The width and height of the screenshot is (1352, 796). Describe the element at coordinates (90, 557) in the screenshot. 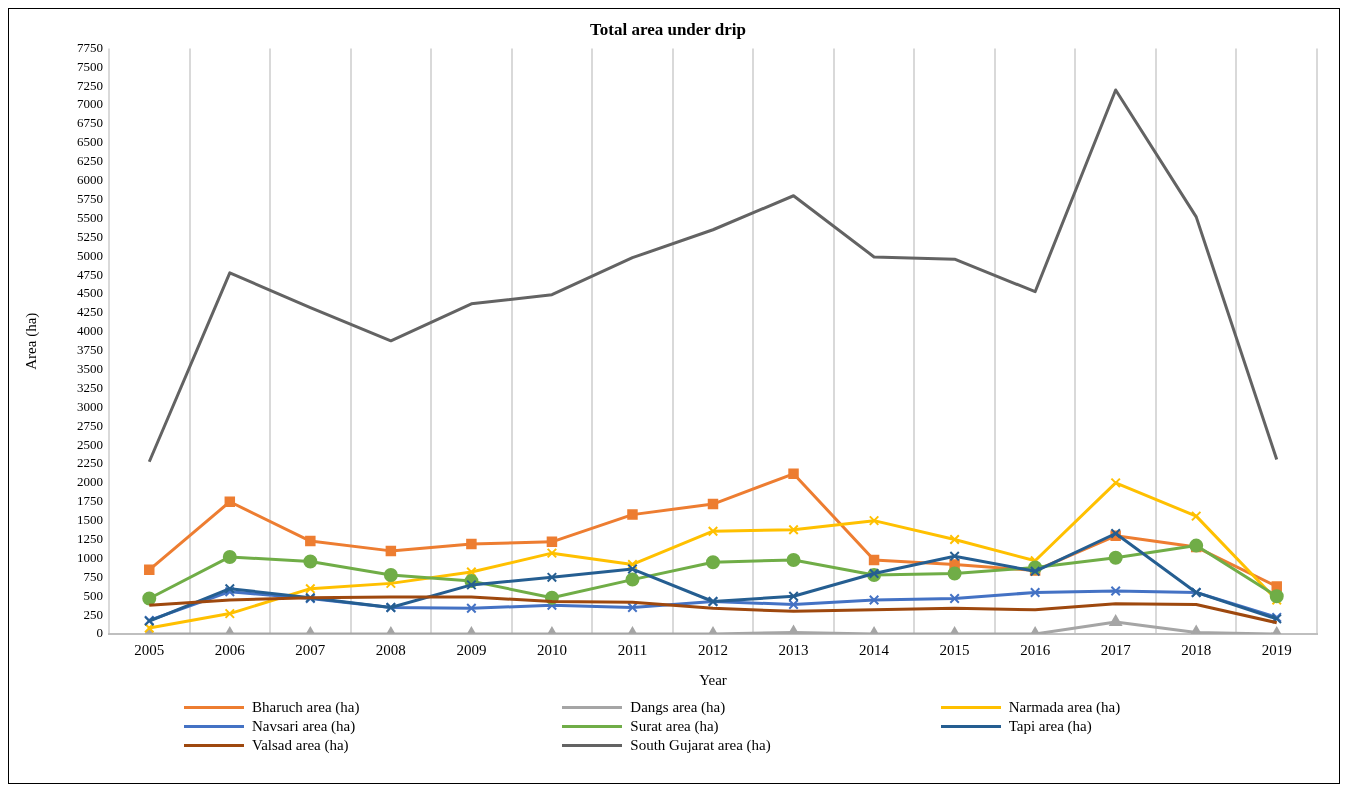

I see `y-tick-label: 1000` at that location.